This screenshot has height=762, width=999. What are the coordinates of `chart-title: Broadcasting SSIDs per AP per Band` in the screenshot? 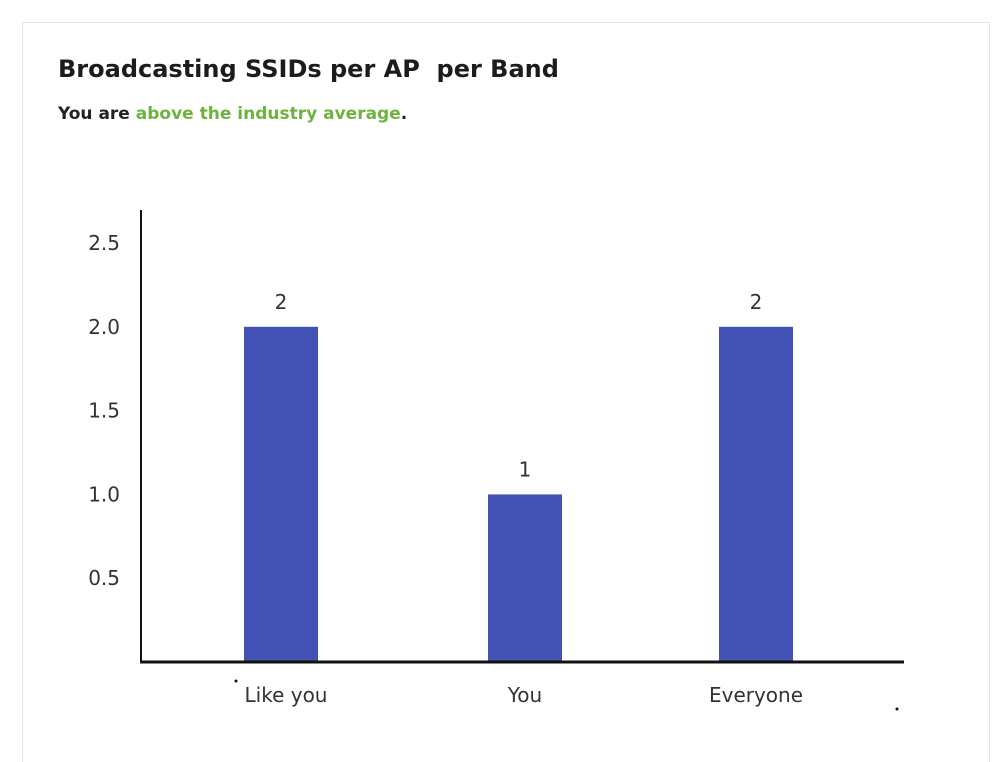 It's located at (308, 69).